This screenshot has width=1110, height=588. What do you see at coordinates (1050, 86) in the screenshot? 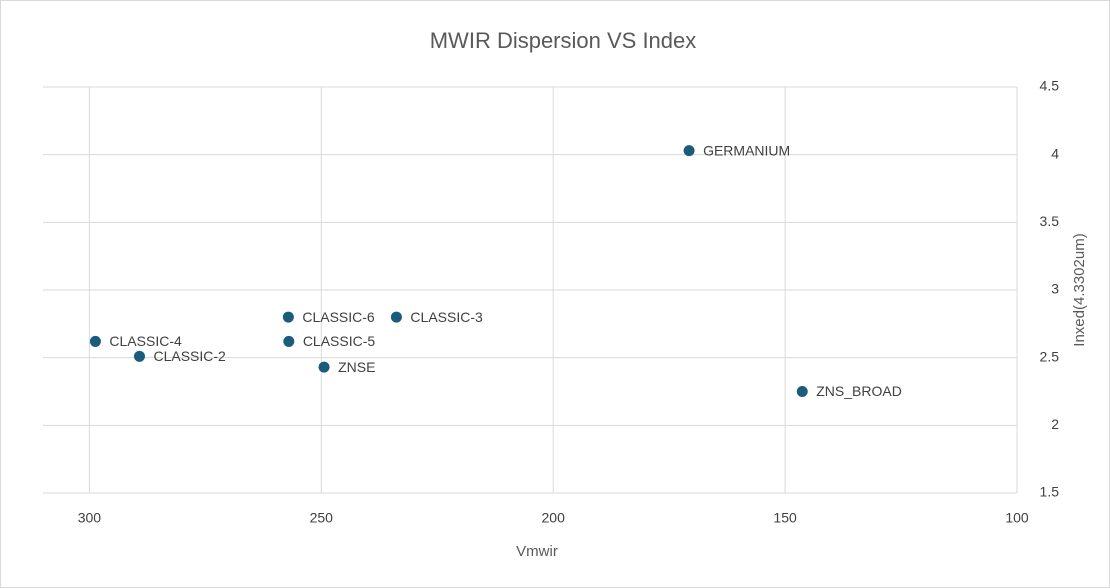
I see `y-tick-label: 4.5` at bounding box center [1050, 86].